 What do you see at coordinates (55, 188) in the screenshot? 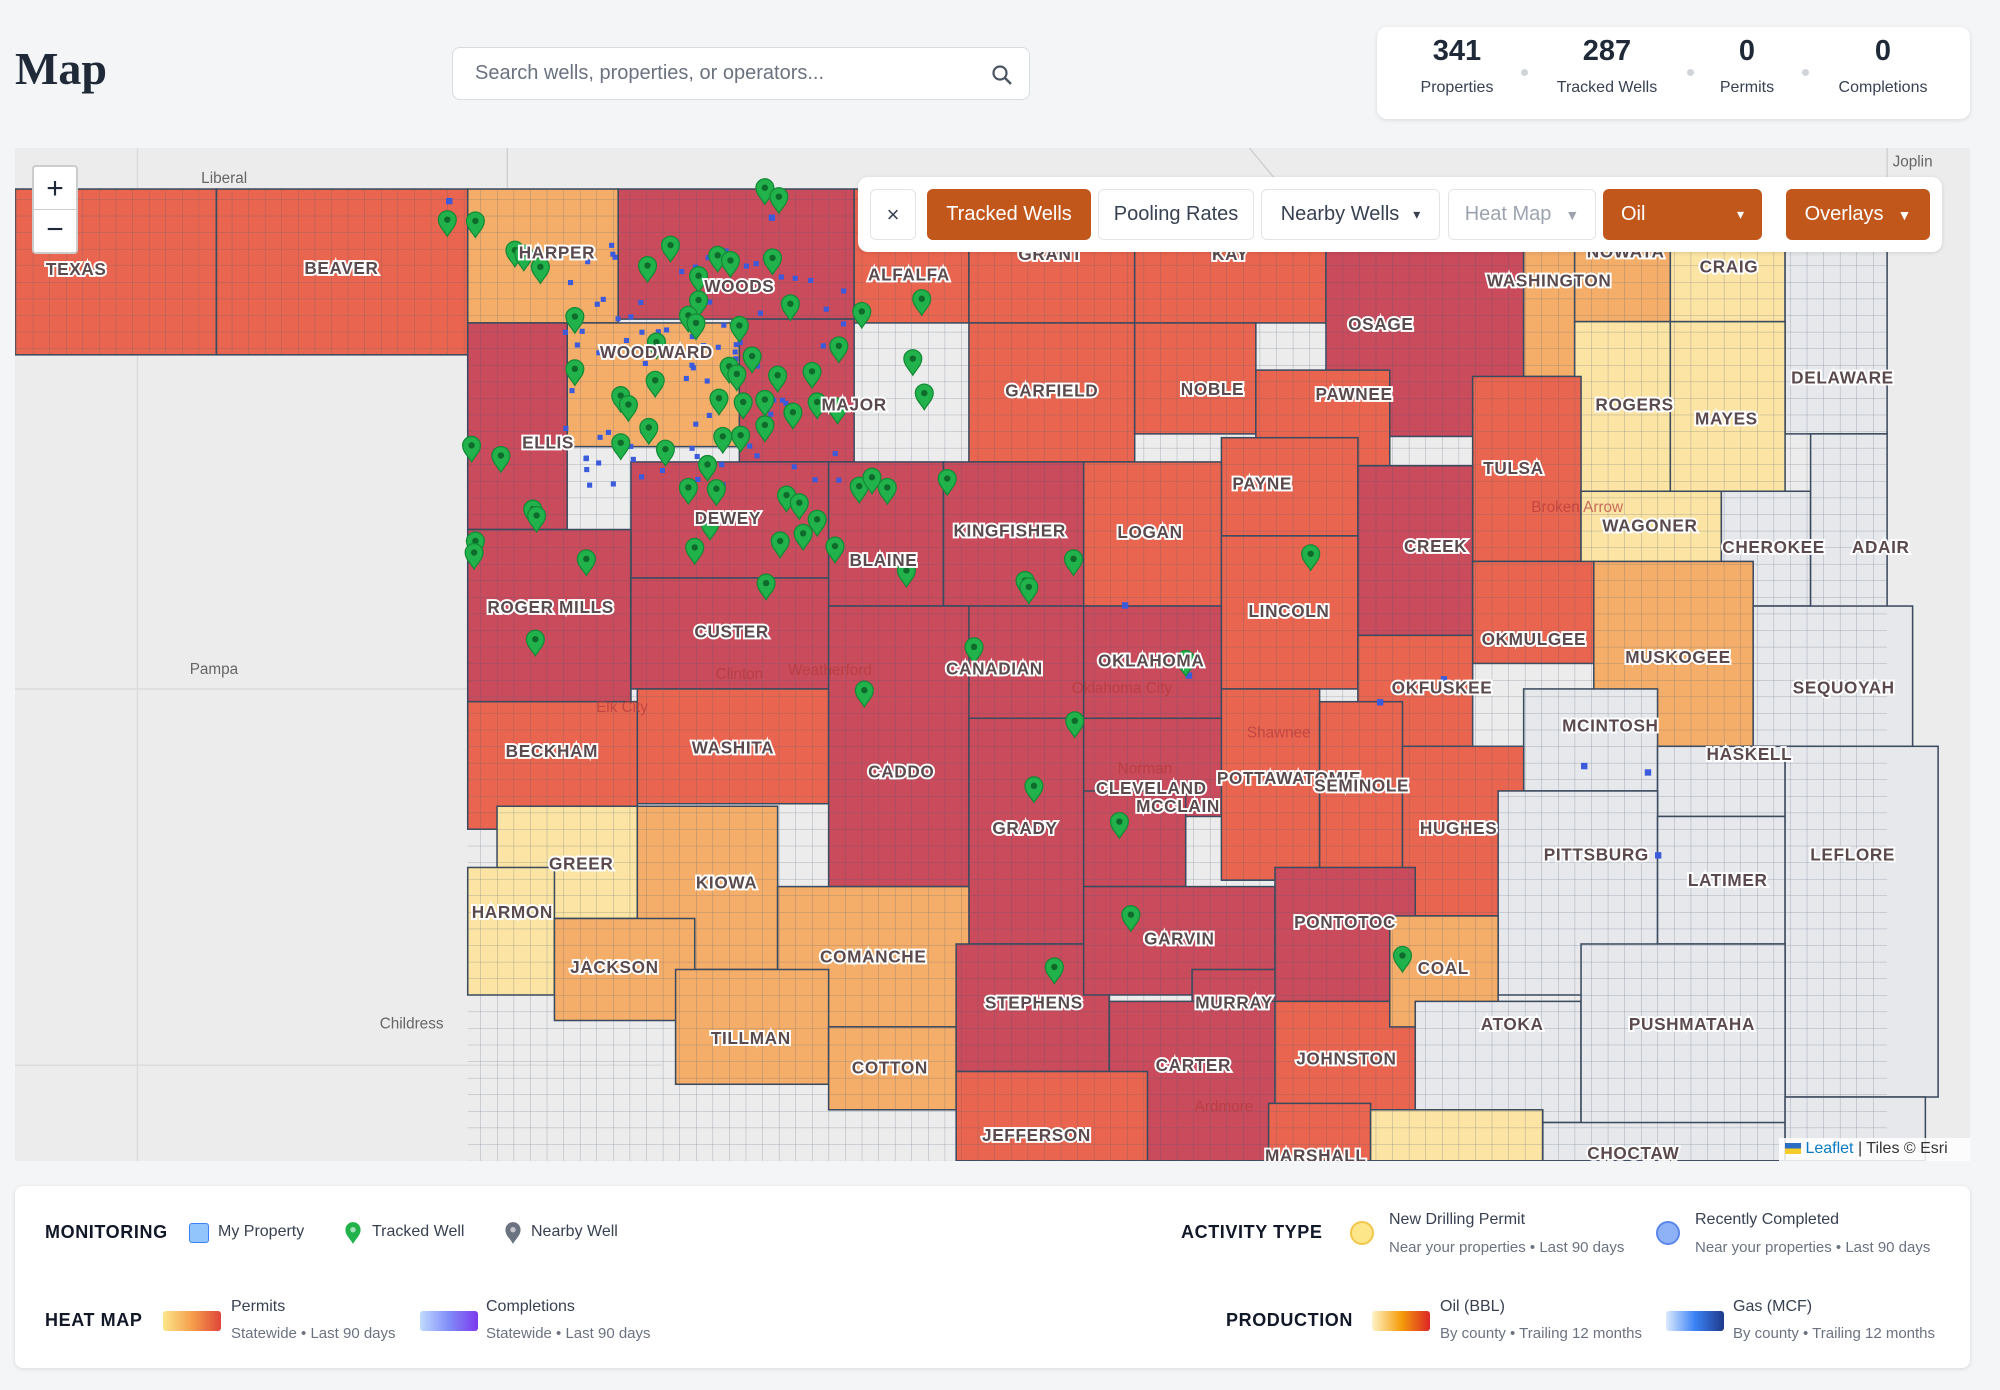
I see `zoom-in-button: +` at bounding box center [55, 188].